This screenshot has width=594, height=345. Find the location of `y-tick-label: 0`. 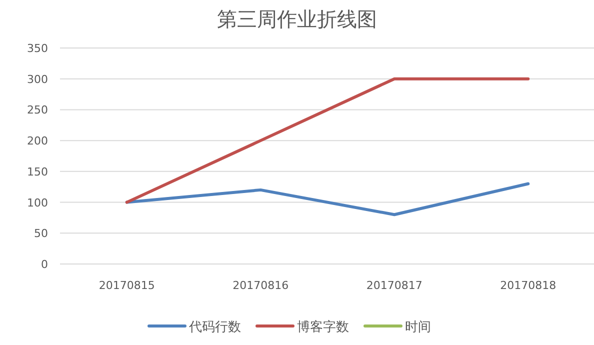

y-tick-label: 0 is located at coordinates (44, 264).